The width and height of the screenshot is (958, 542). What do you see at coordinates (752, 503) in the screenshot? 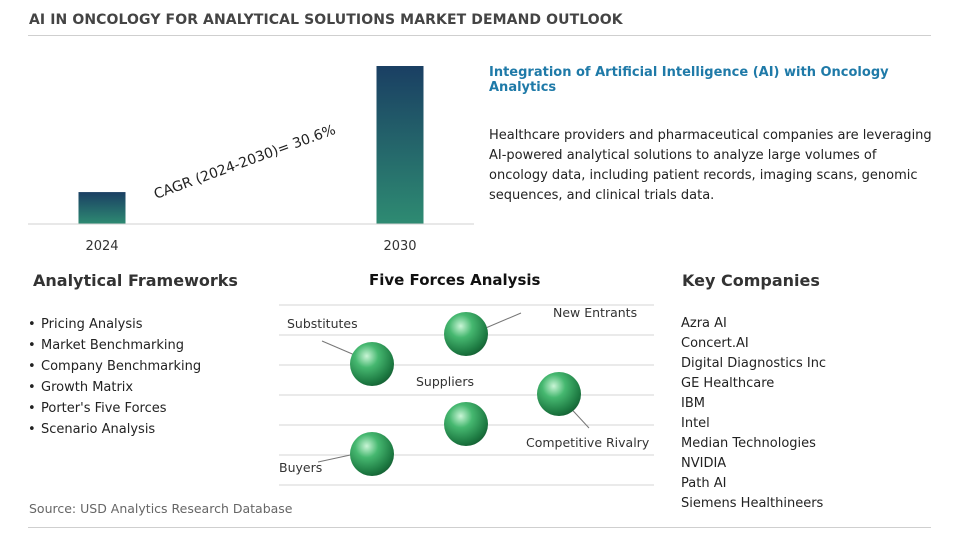
I see `company-item: Siemens Healthineers` at bounding box center [752, 503].